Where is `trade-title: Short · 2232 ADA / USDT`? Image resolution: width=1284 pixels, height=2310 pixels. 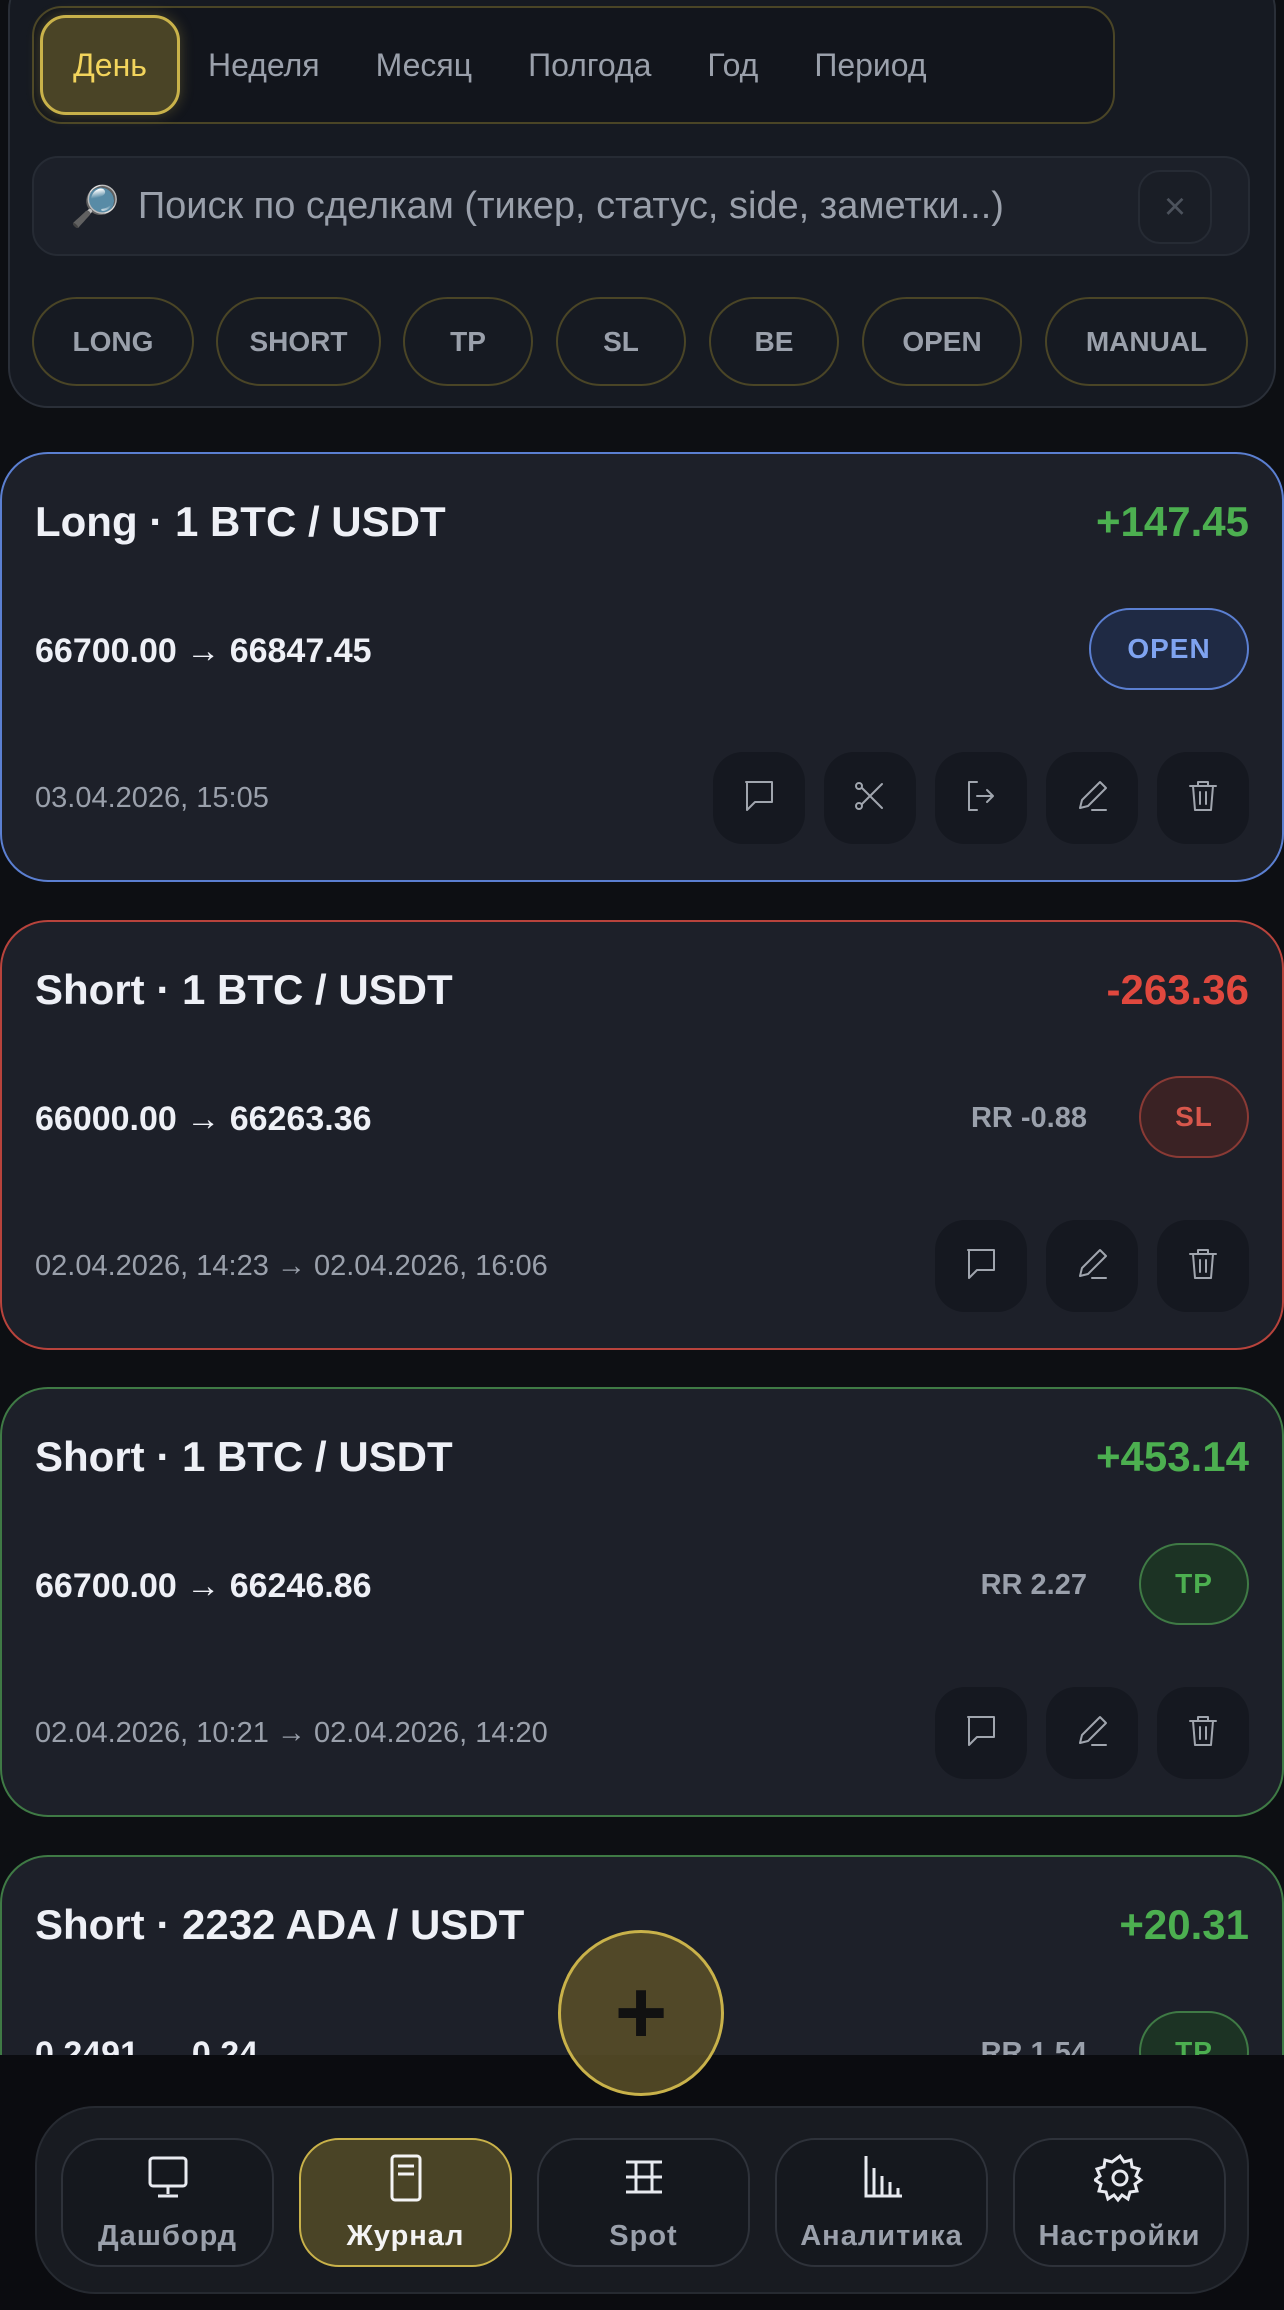
trade-title: Short · 2232 ADA / USDT is located at coordinates (280, 1924).